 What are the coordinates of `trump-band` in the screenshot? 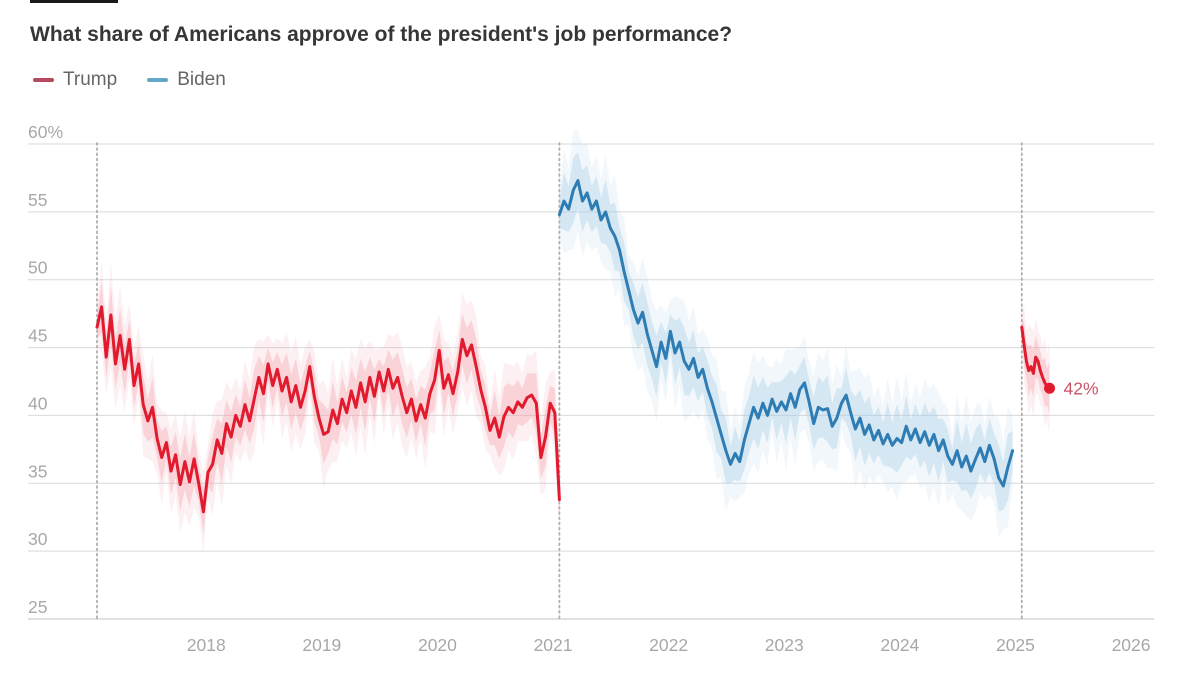 It's located at (328, 408).